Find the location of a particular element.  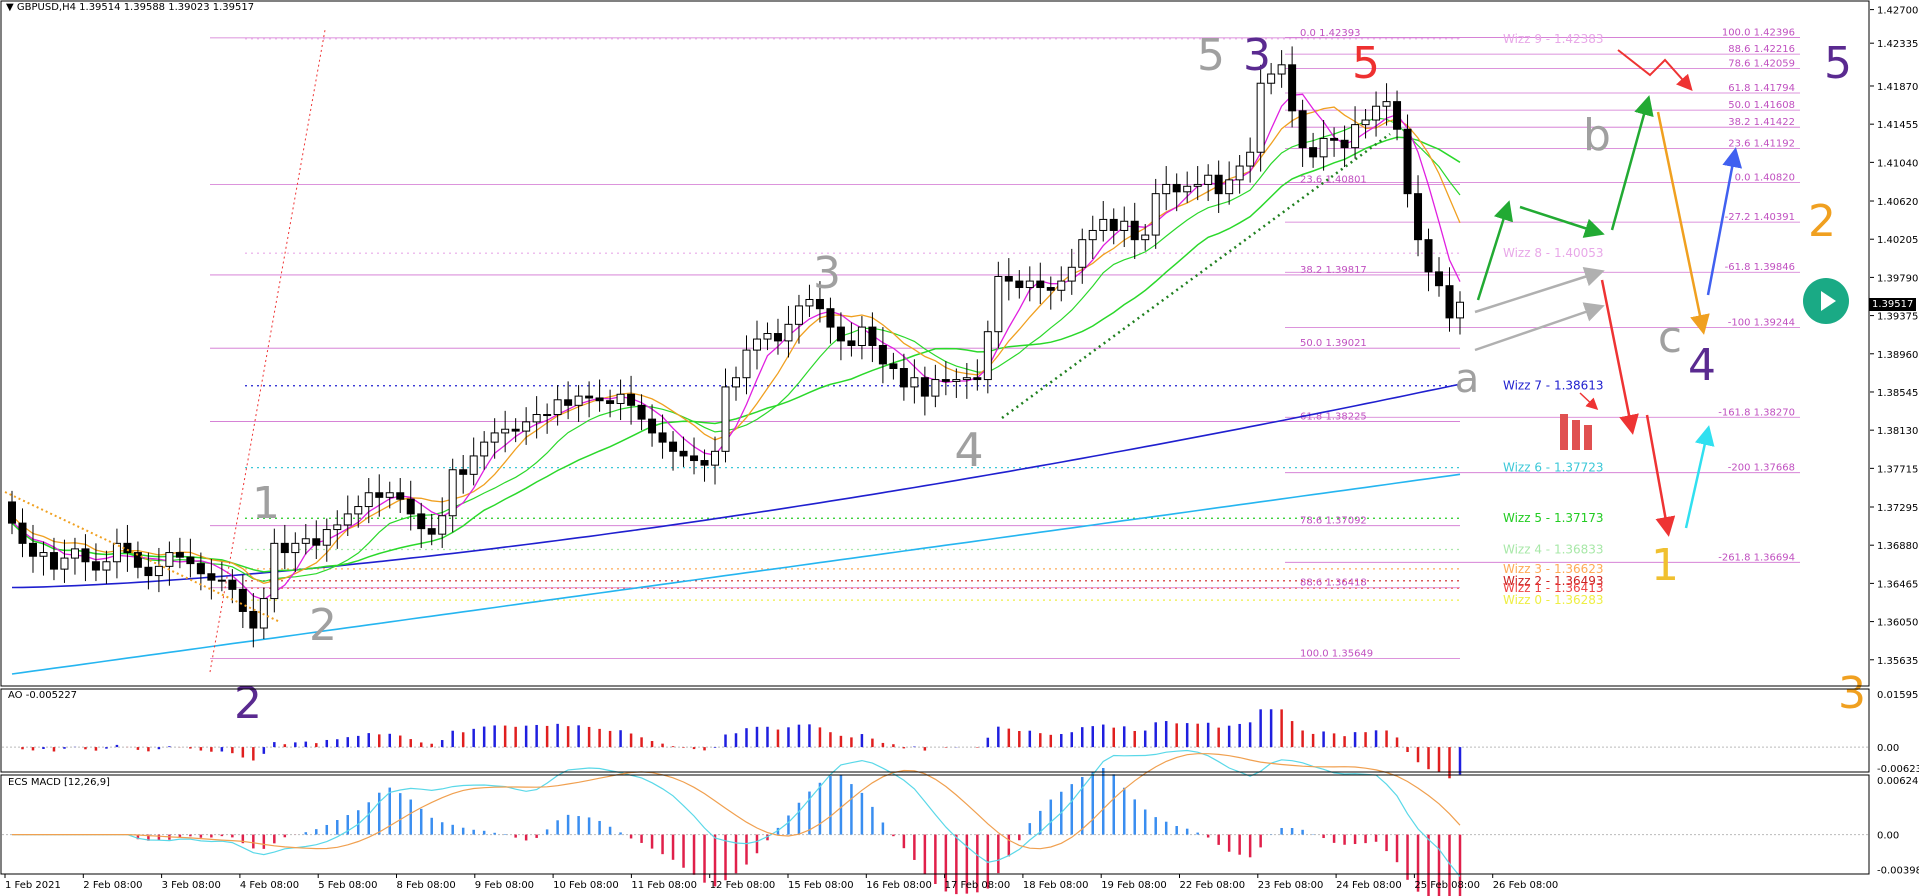

wizz-level-label: Wizz 7 - 1.38613 is located at coordinates (1553, 386).